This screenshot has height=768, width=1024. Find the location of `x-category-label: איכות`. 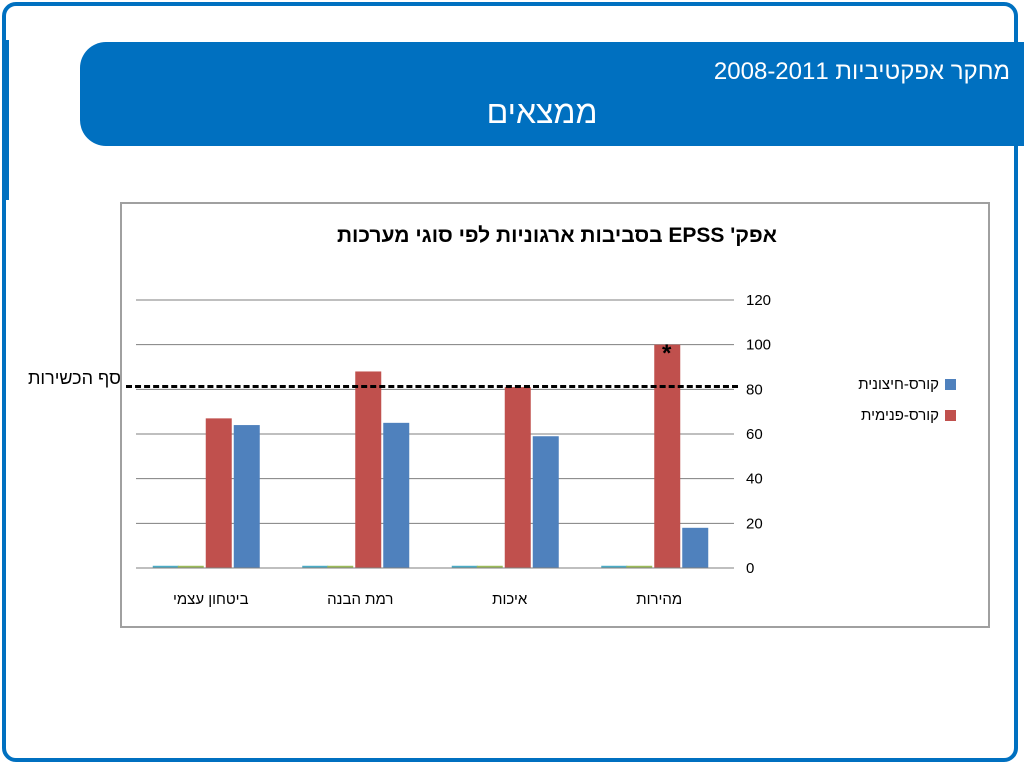

x-category-label: איכות is located at coordinates (510, 599).